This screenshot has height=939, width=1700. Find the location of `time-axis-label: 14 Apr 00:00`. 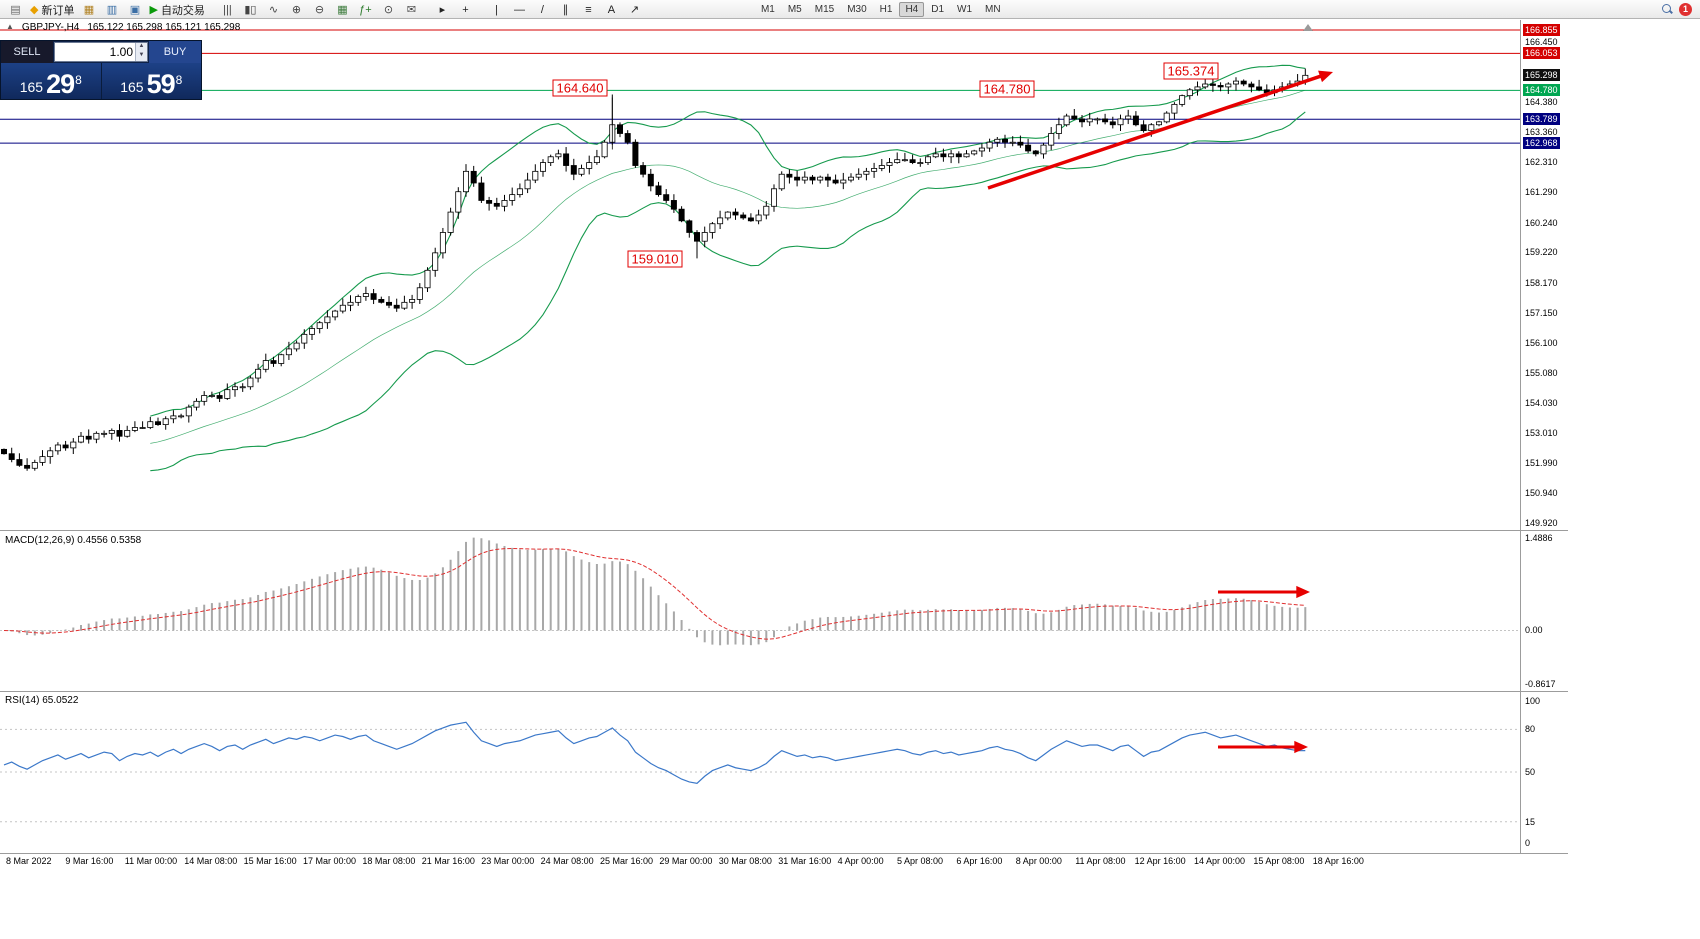

time-axis-label: 14 Apr 00:00 is located at coordinates (1220, 861).